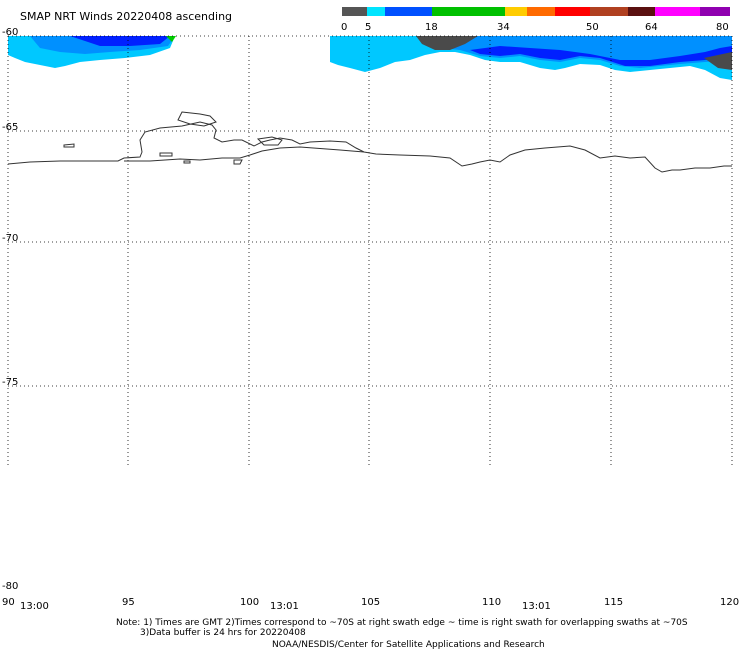  What do you see at coordinates (729, 602) in the screenshot?
I see `lon-label: 120` at bounding box center [729, 602].